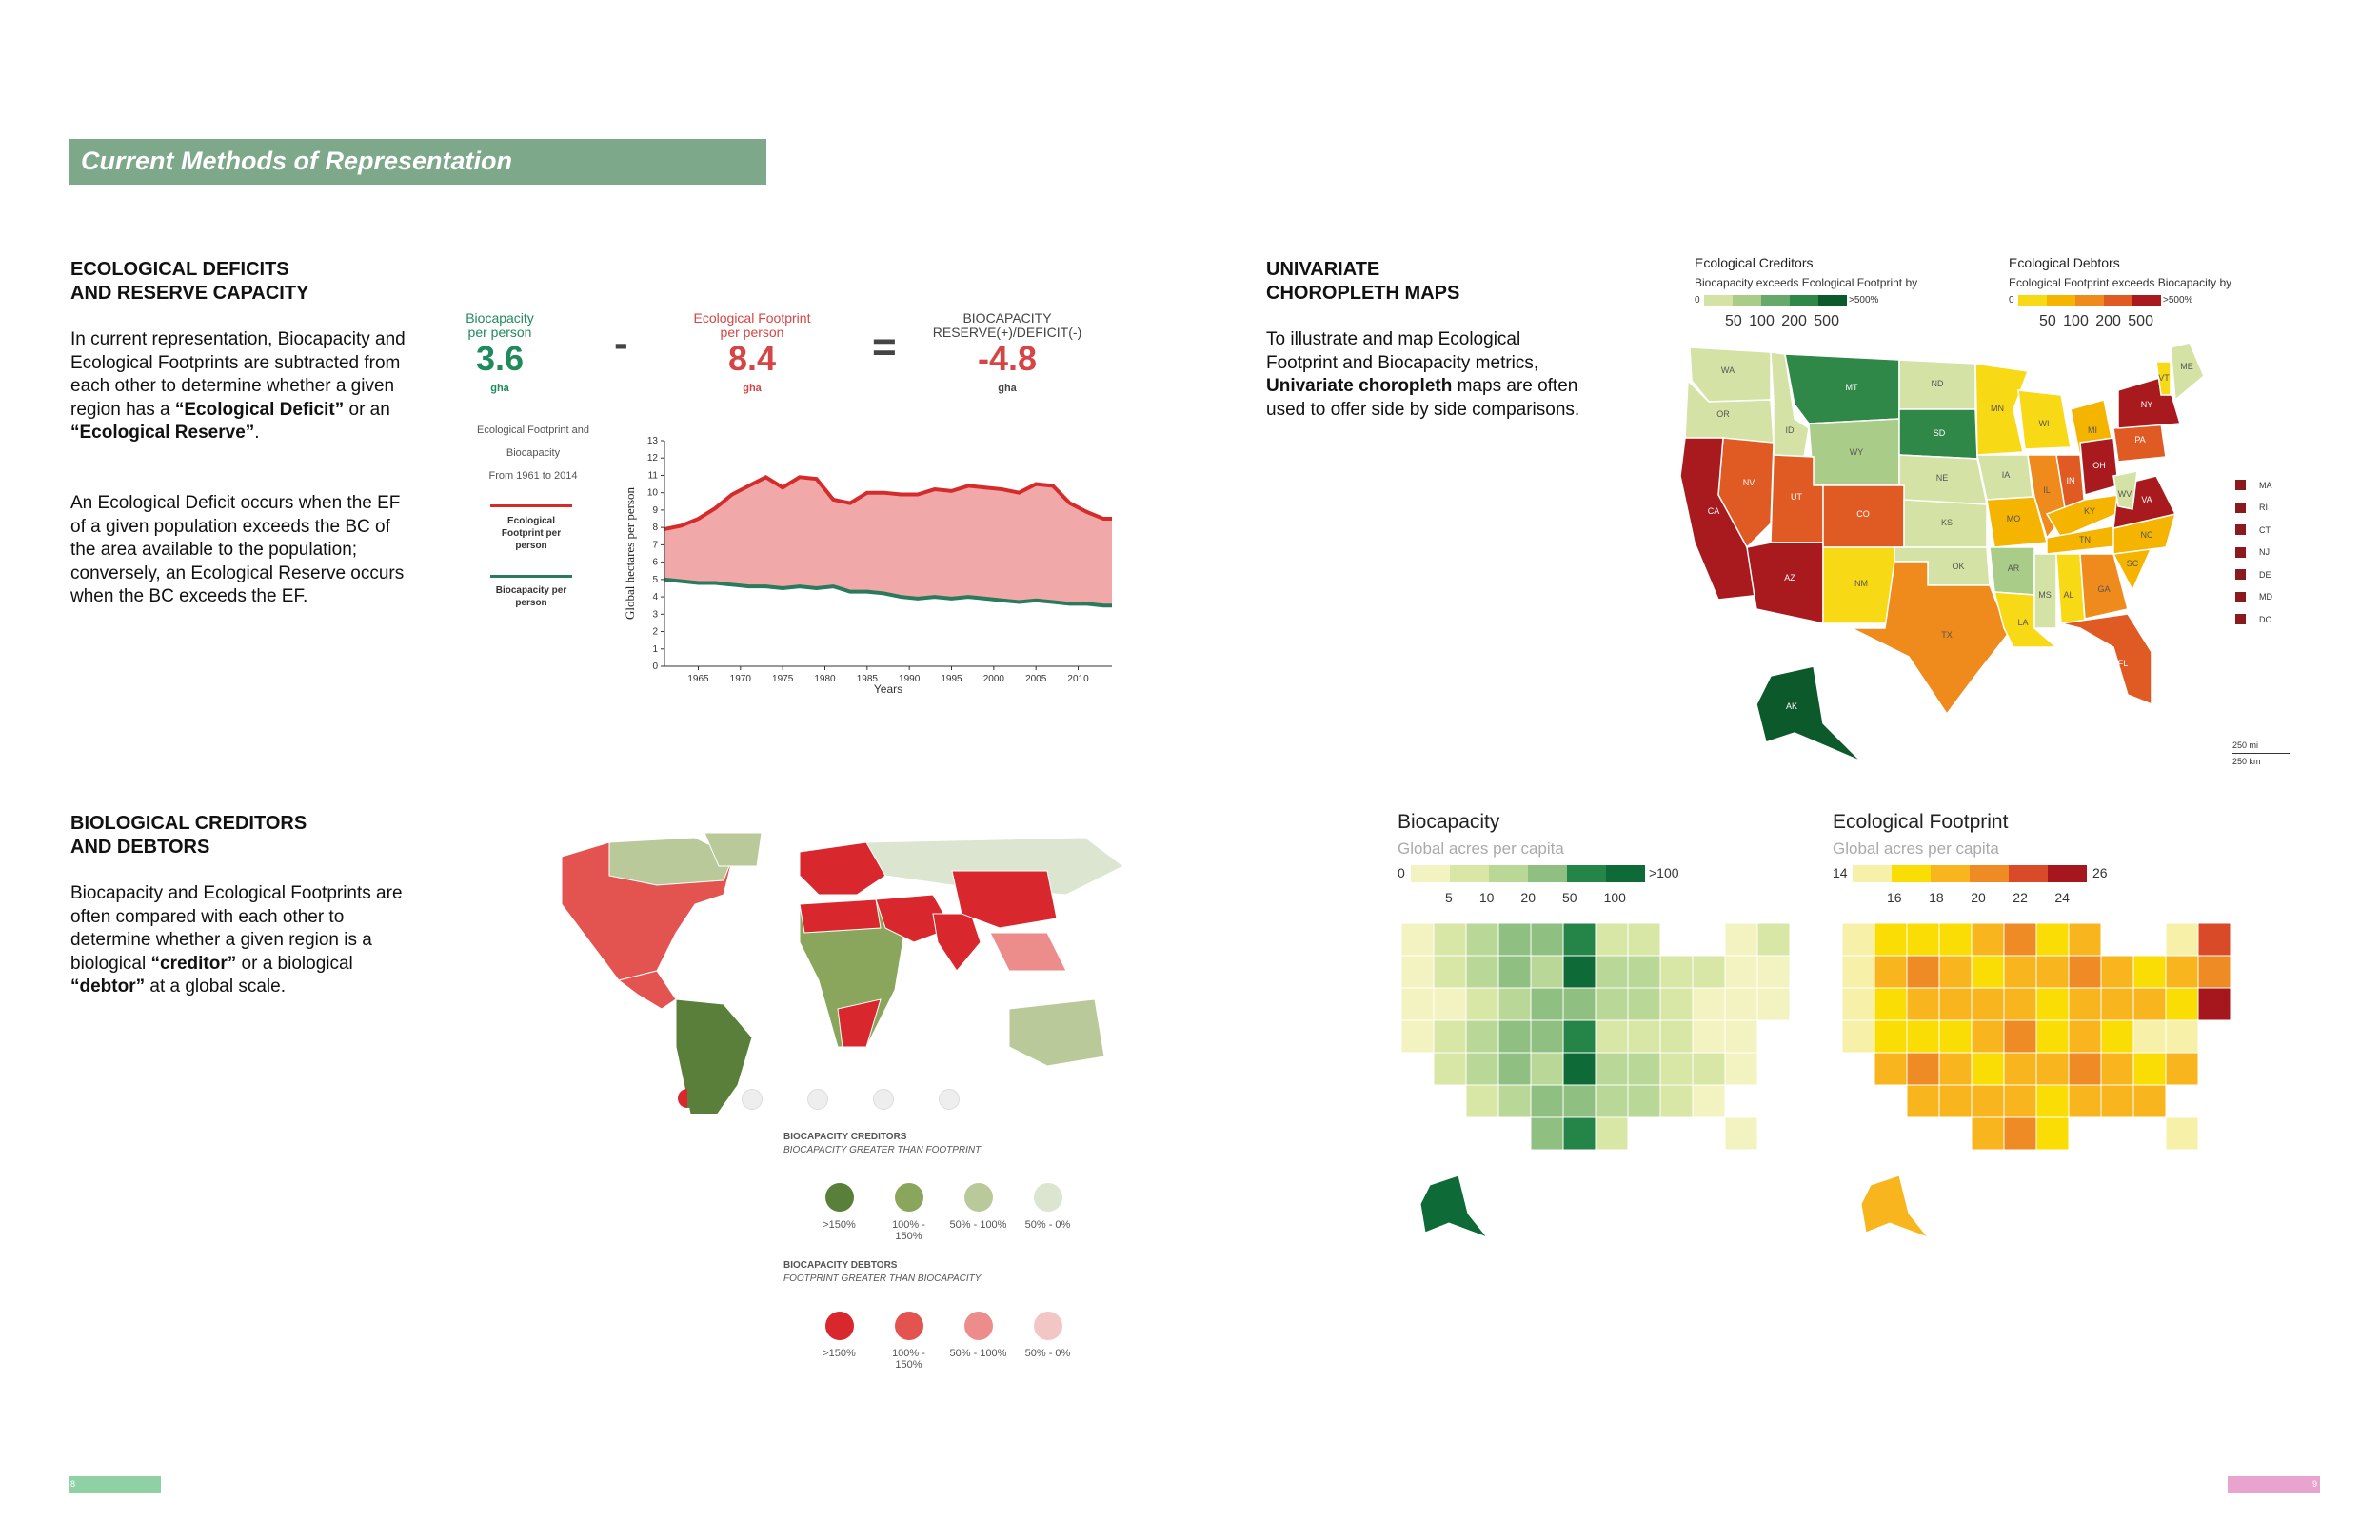 This screenshot has height=1540, width=2380. I want to click on legend-circle-label: >150%, so click(839, 1225).